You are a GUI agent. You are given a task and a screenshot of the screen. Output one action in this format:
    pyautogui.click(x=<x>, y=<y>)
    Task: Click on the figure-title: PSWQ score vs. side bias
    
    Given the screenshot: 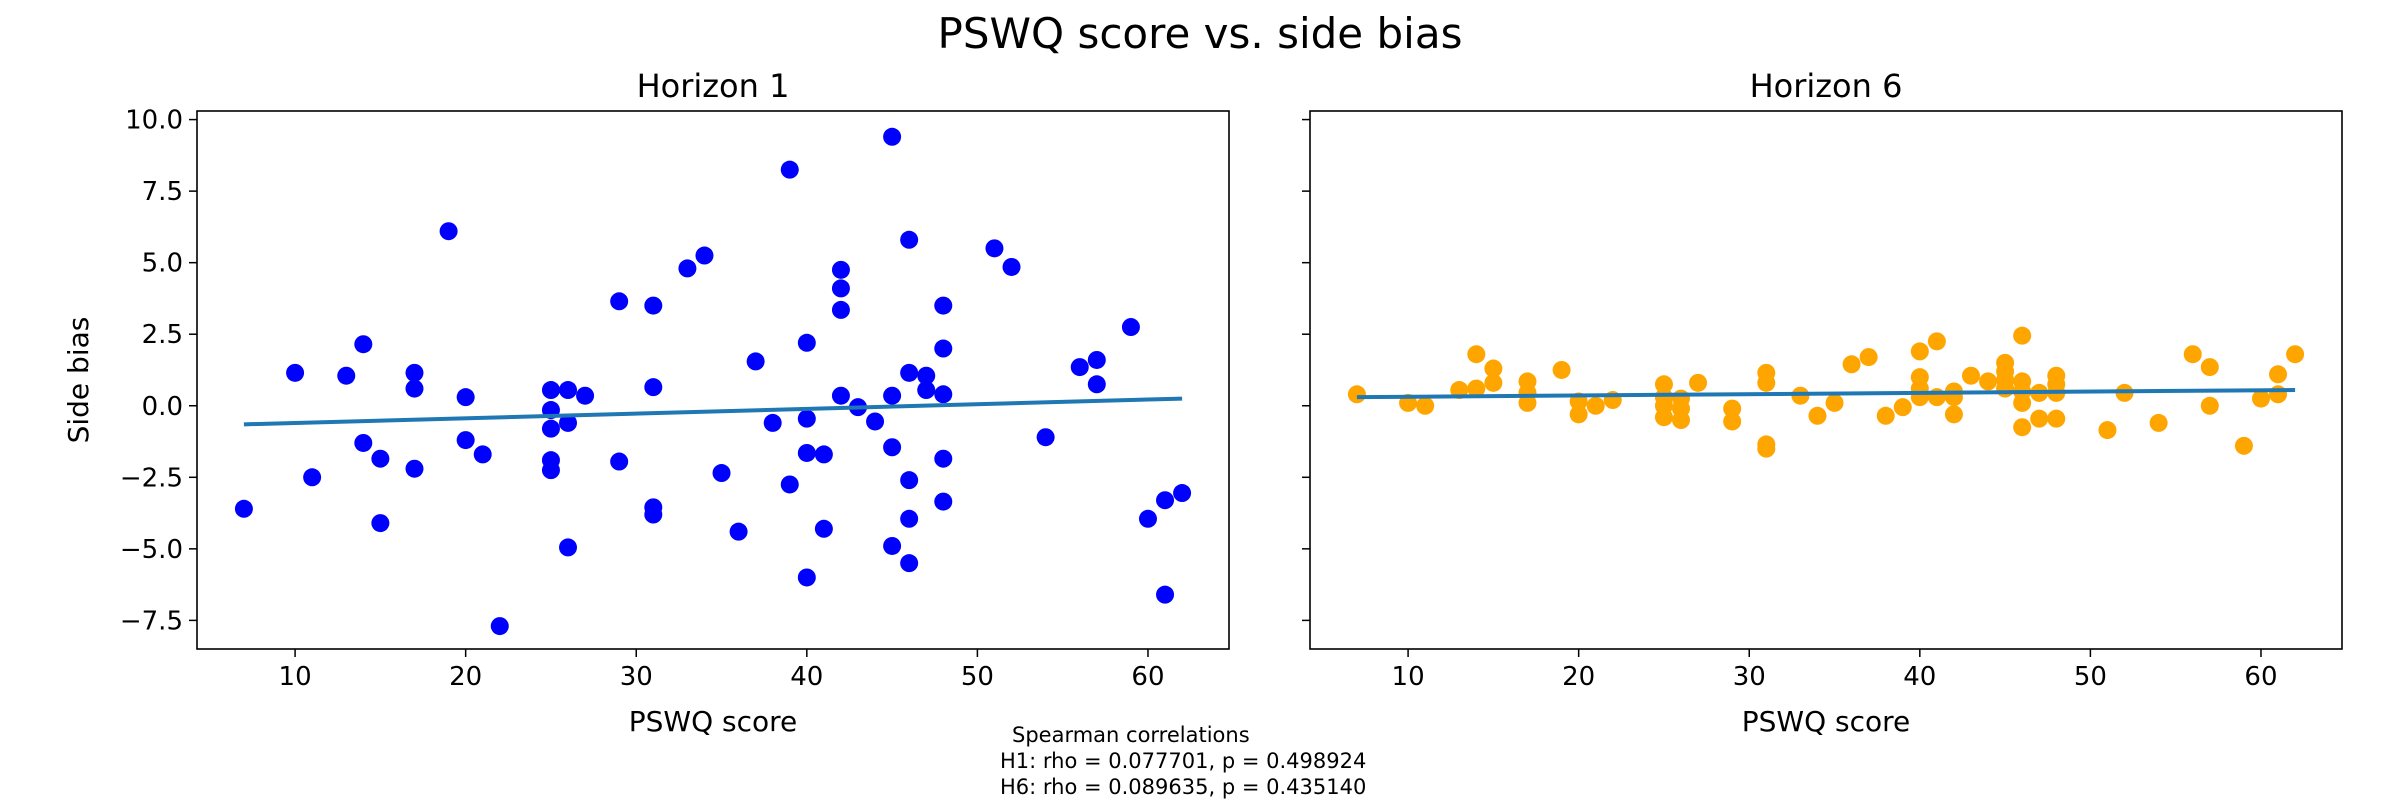 What is the action you would take?
    pyautogui.click(x=1200, y=33)
    